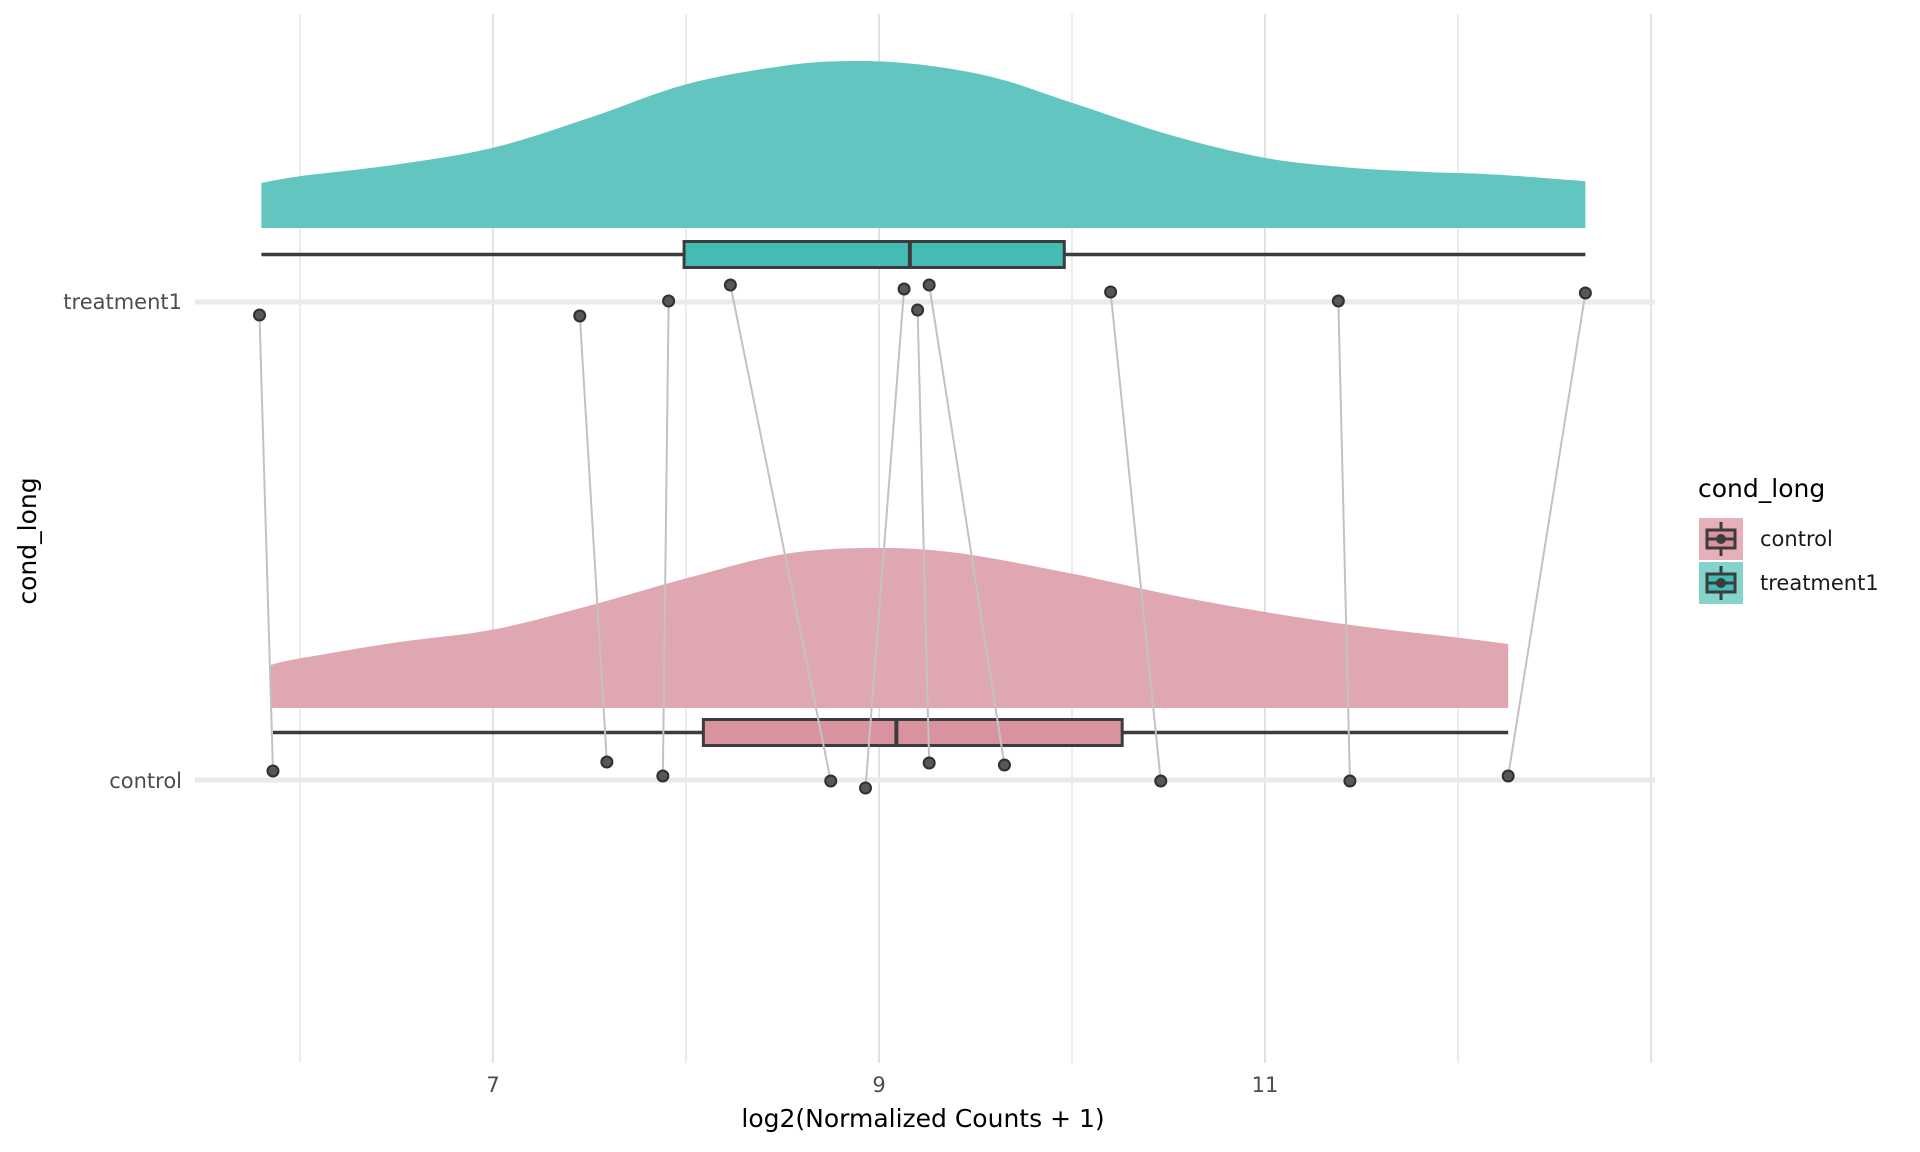 The image size is (1920, 1152). I want to click on legend-key-control, so click(1721, 539).